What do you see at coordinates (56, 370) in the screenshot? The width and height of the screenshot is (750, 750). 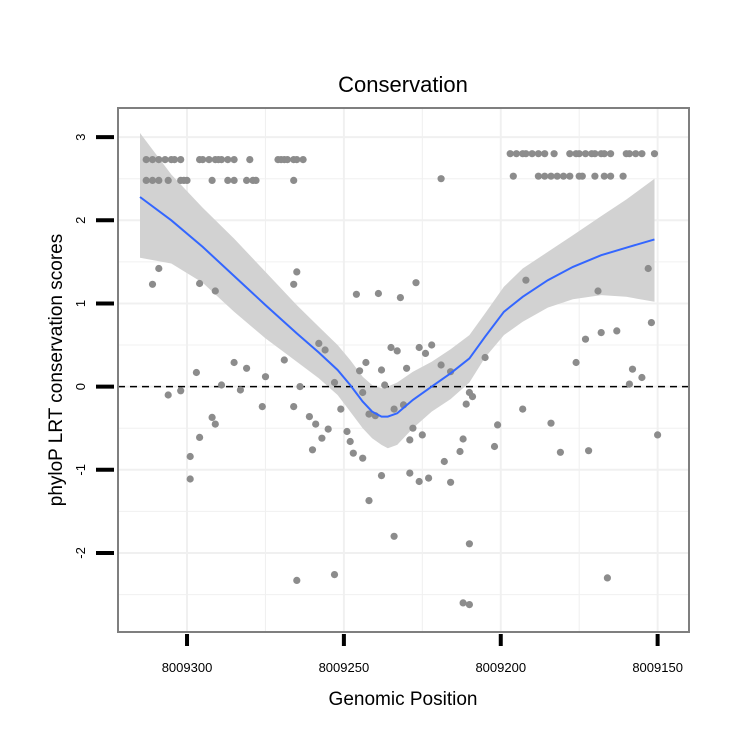 I see `y-axis-title: phyloP LRT conservation scores` at bounding box center [56, 370].